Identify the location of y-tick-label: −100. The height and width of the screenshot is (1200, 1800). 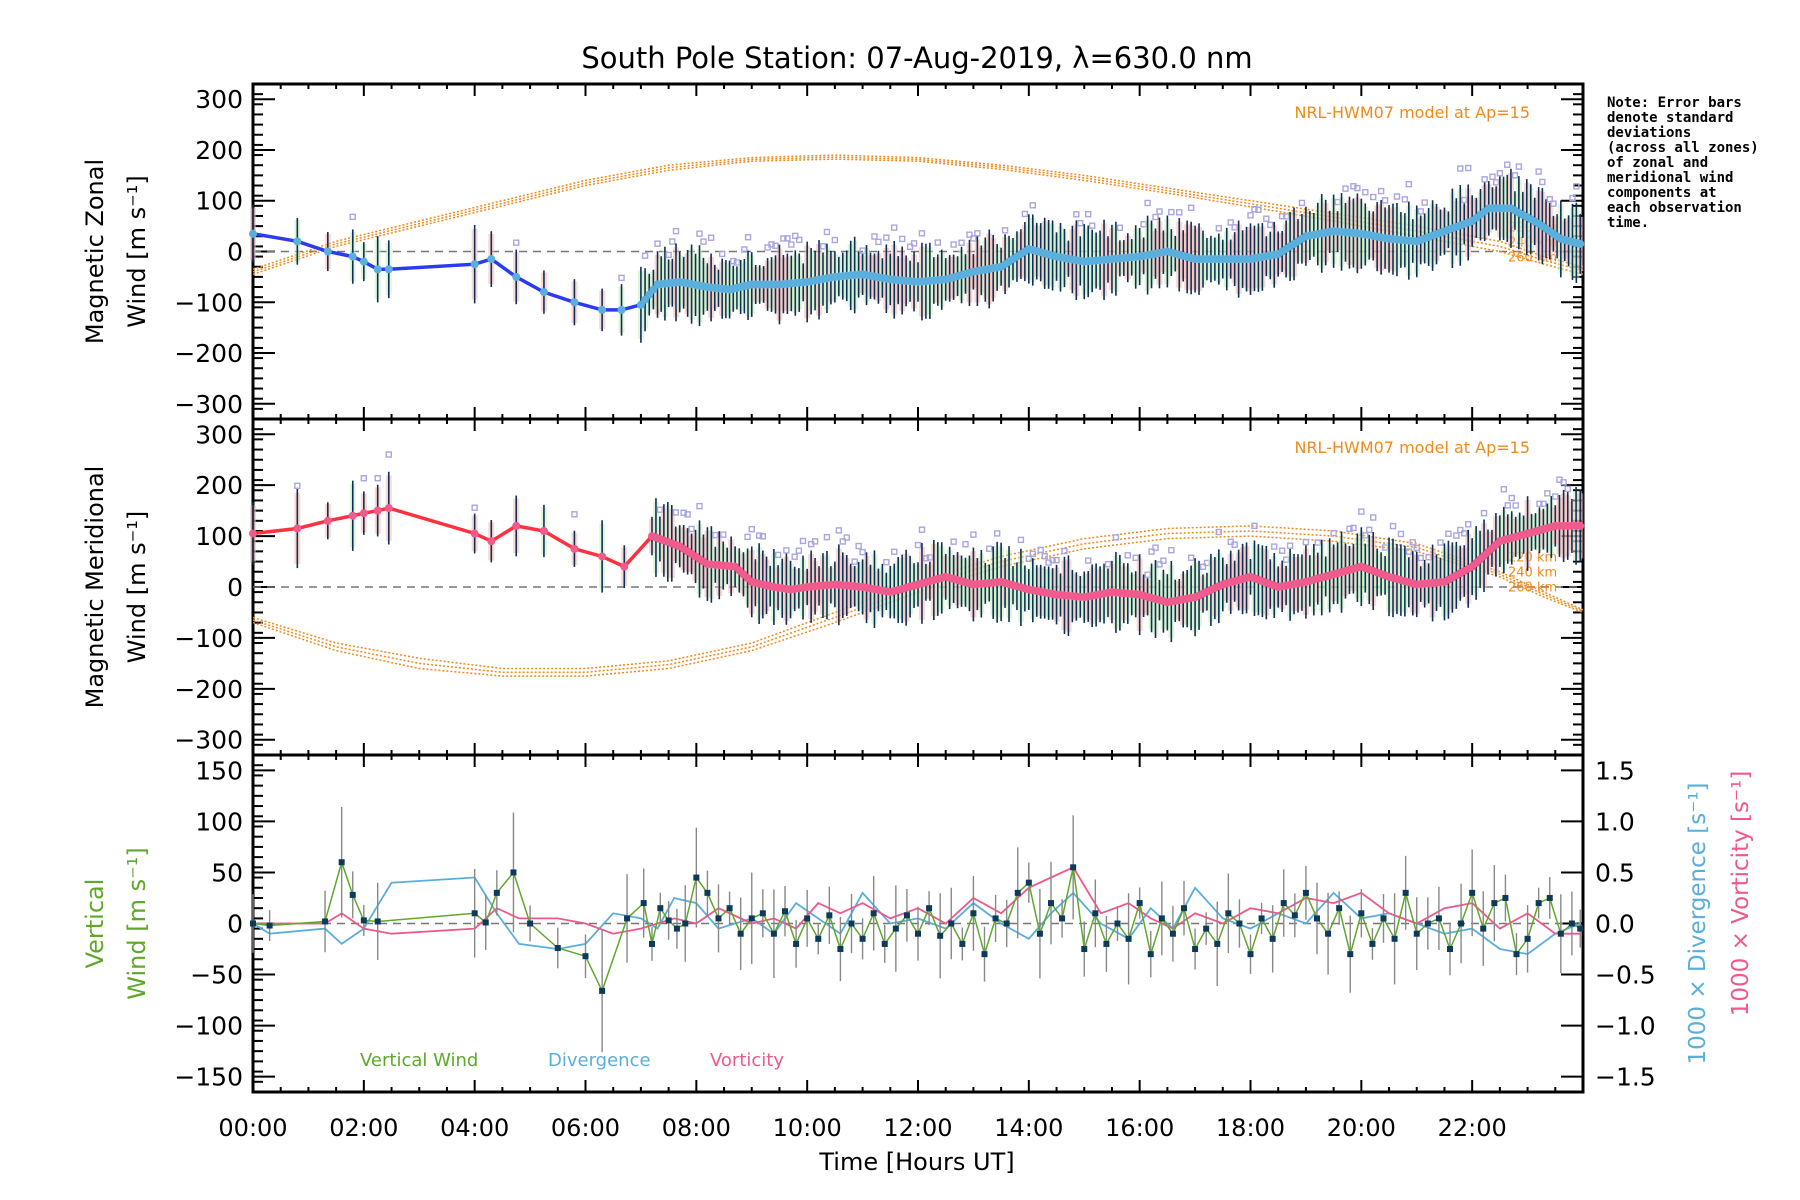
(208, 638).